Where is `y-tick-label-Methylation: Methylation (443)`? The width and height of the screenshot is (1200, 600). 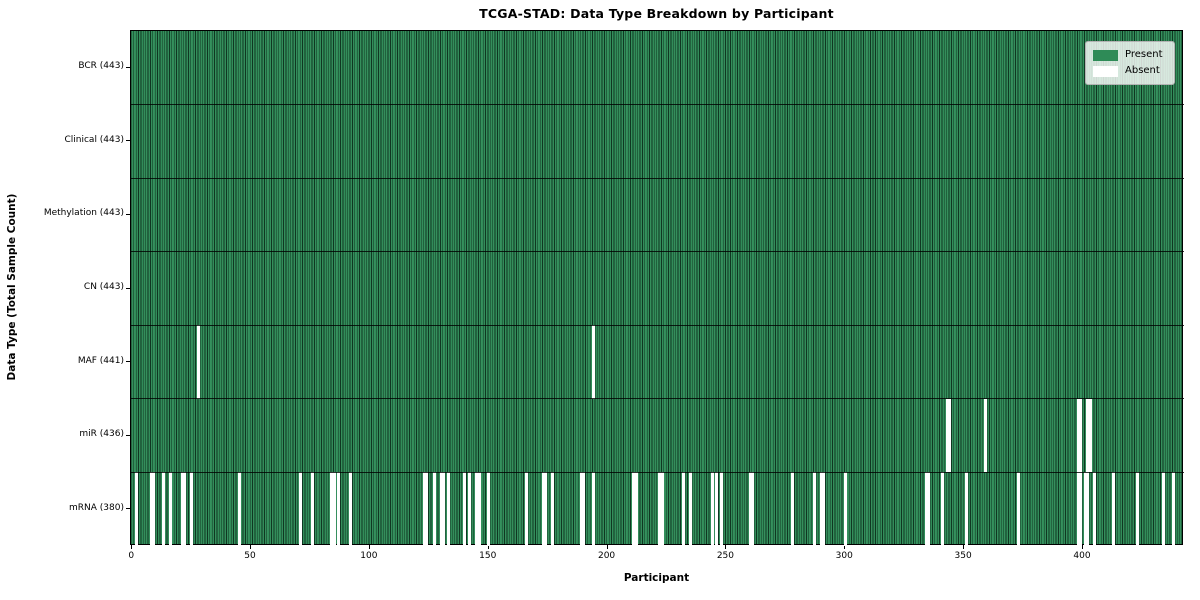 y-tick-label-Methylation: Methylation (443) is located at coordinates (83, 213).